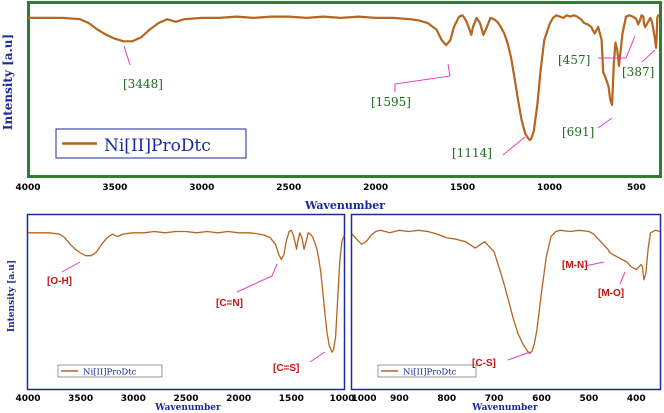 The image size is (664, 413). What do you see at coordinates (317, 357) in the screenshot?
I see `leader-cs2` at bounding box center [317, 357].